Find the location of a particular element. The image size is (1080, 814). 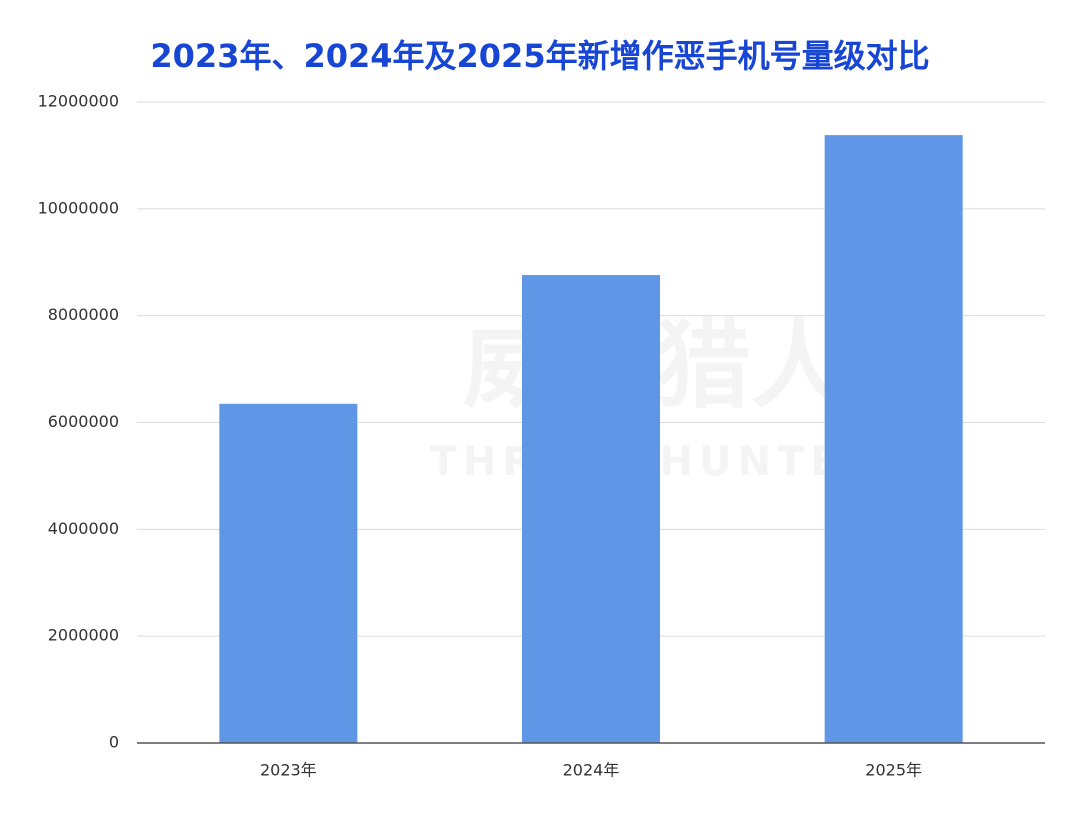

y-tick-label: 4000000 is located at coordinates (83, 528).